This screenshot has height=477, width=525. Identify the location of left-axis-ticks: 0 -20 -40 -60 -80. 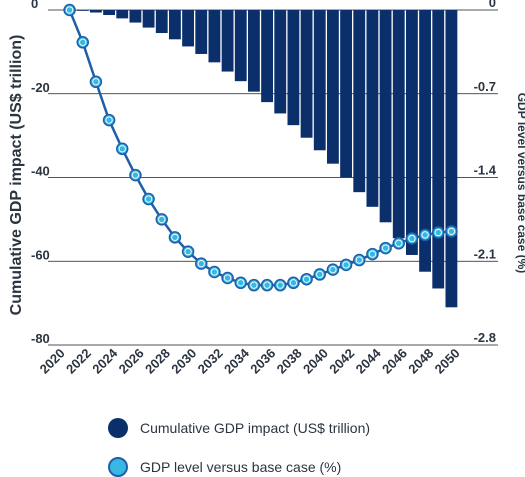
(40, 173).